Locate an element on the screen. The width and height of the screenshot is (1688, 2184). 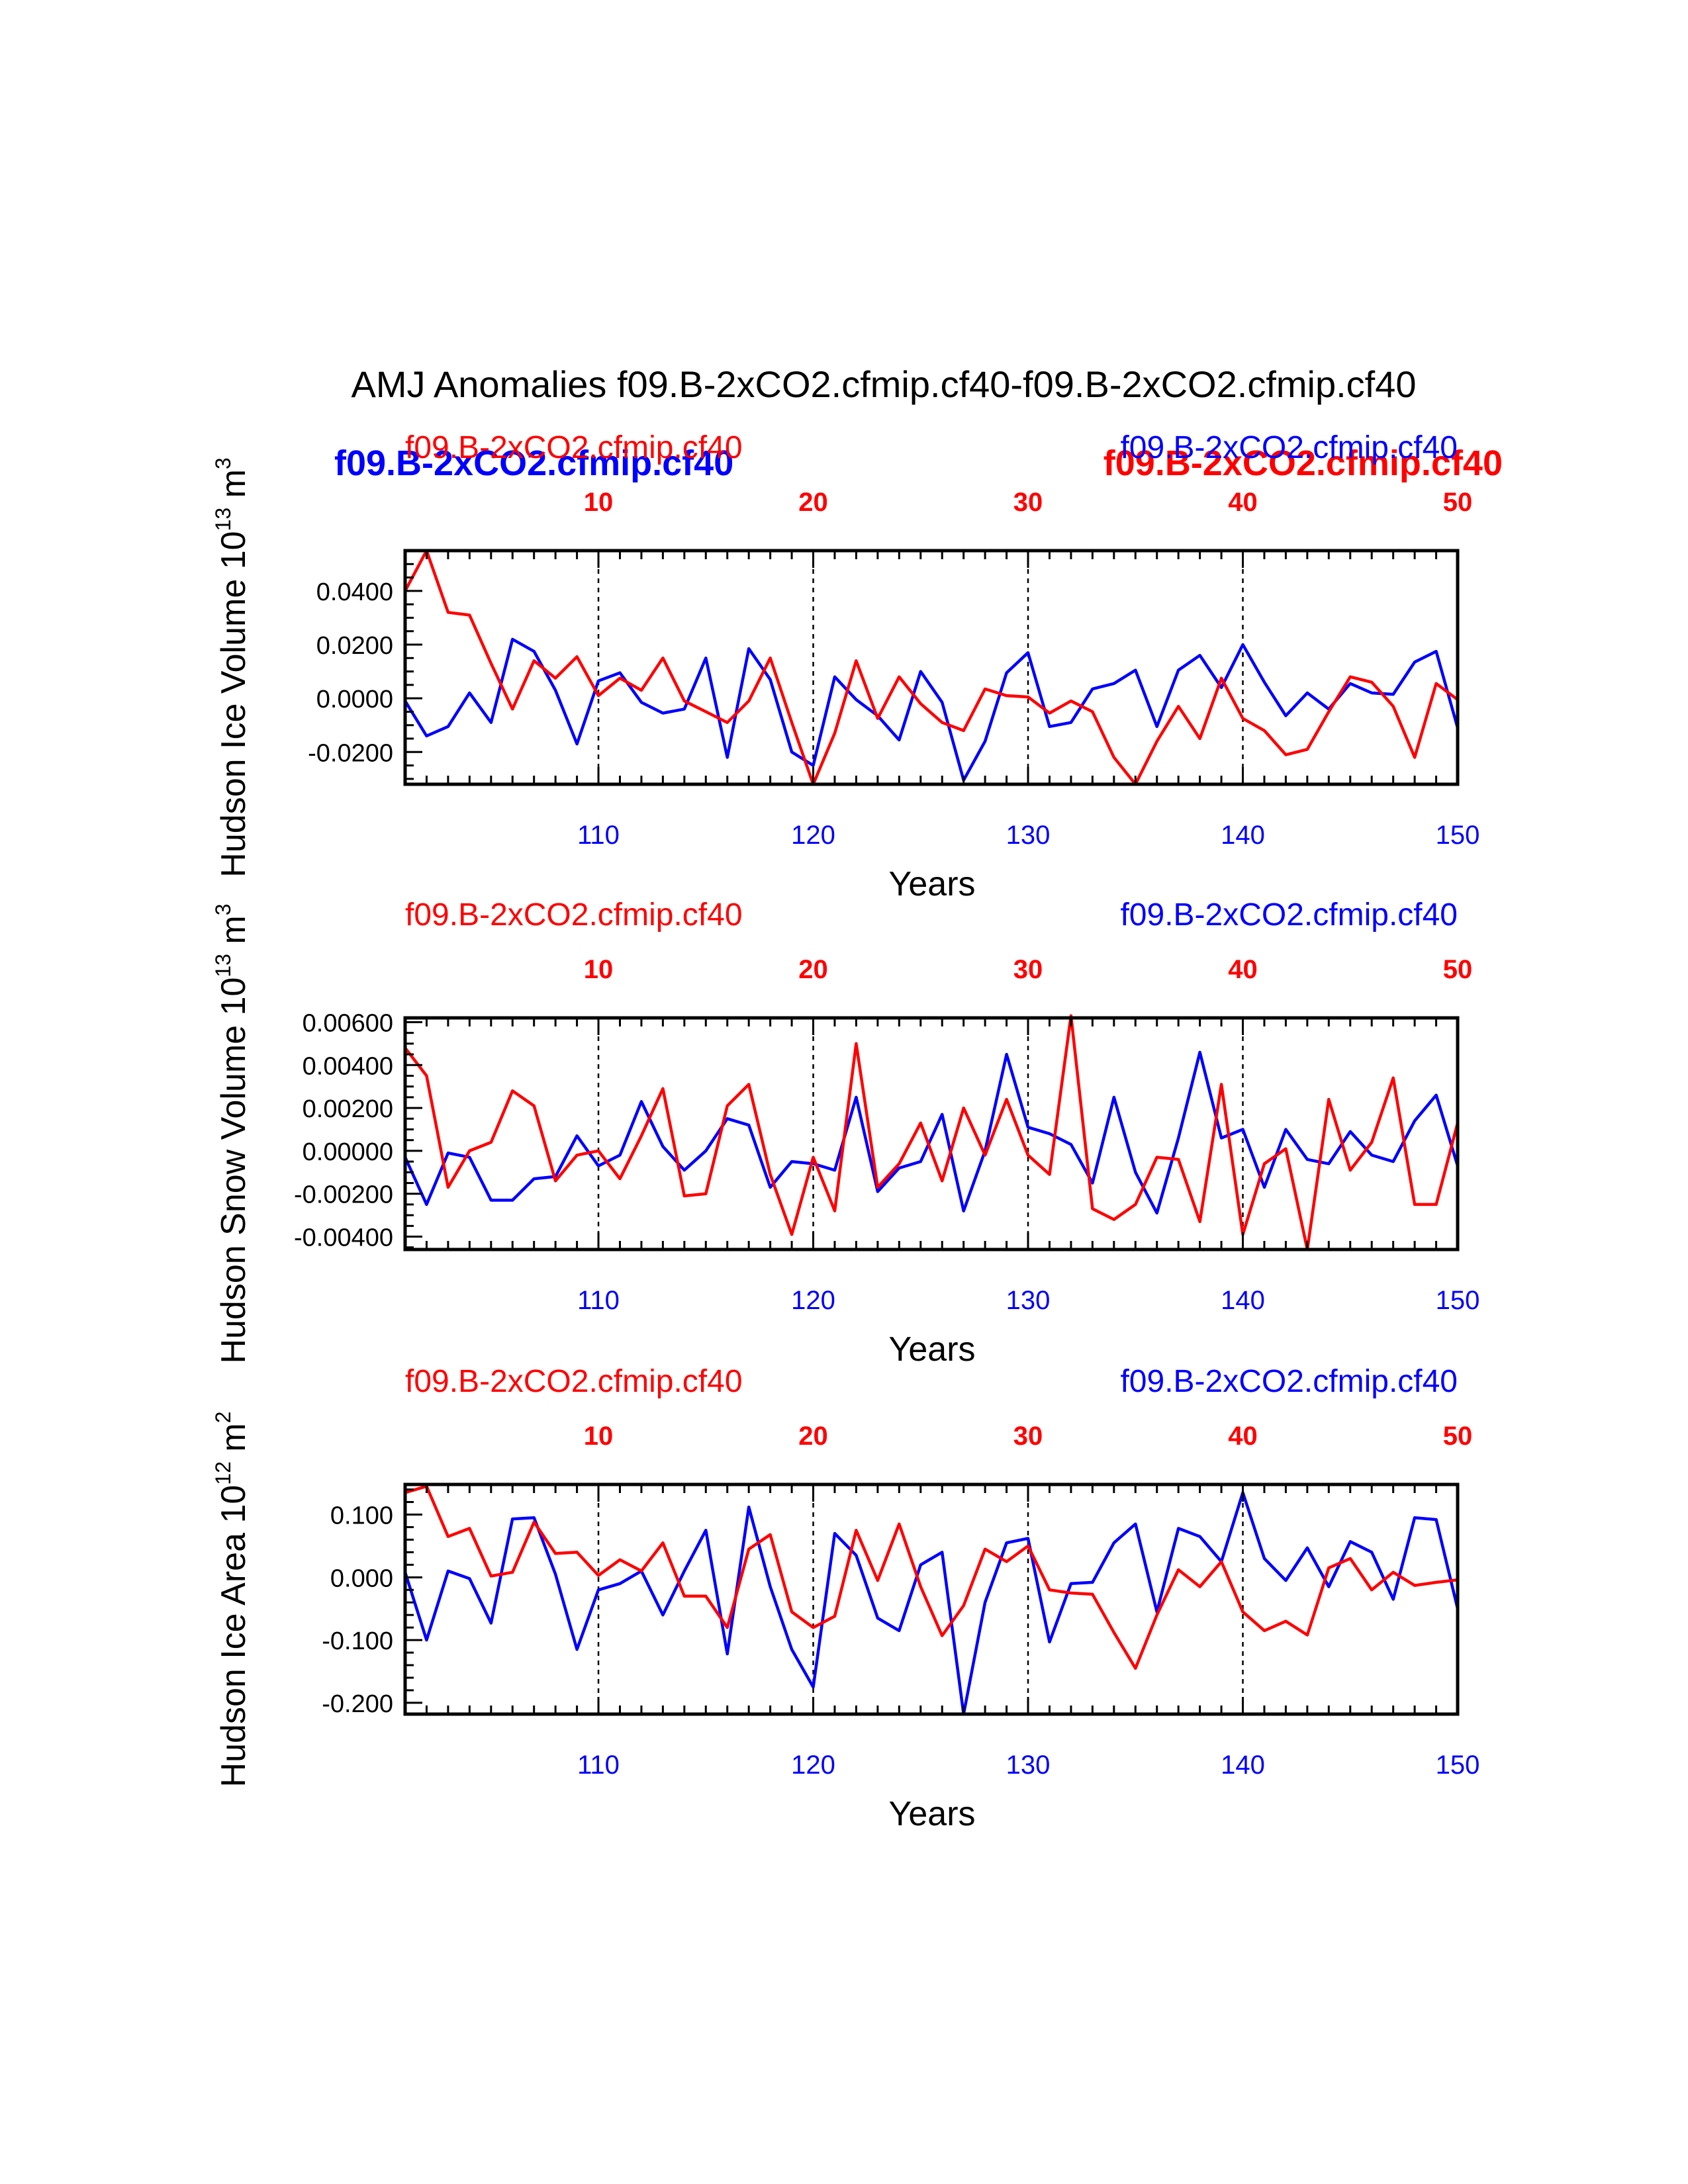
overlay-label-red-bold: f09.B-2xCO2.cfmip.cf40 is located at coordinates (1303, 463).